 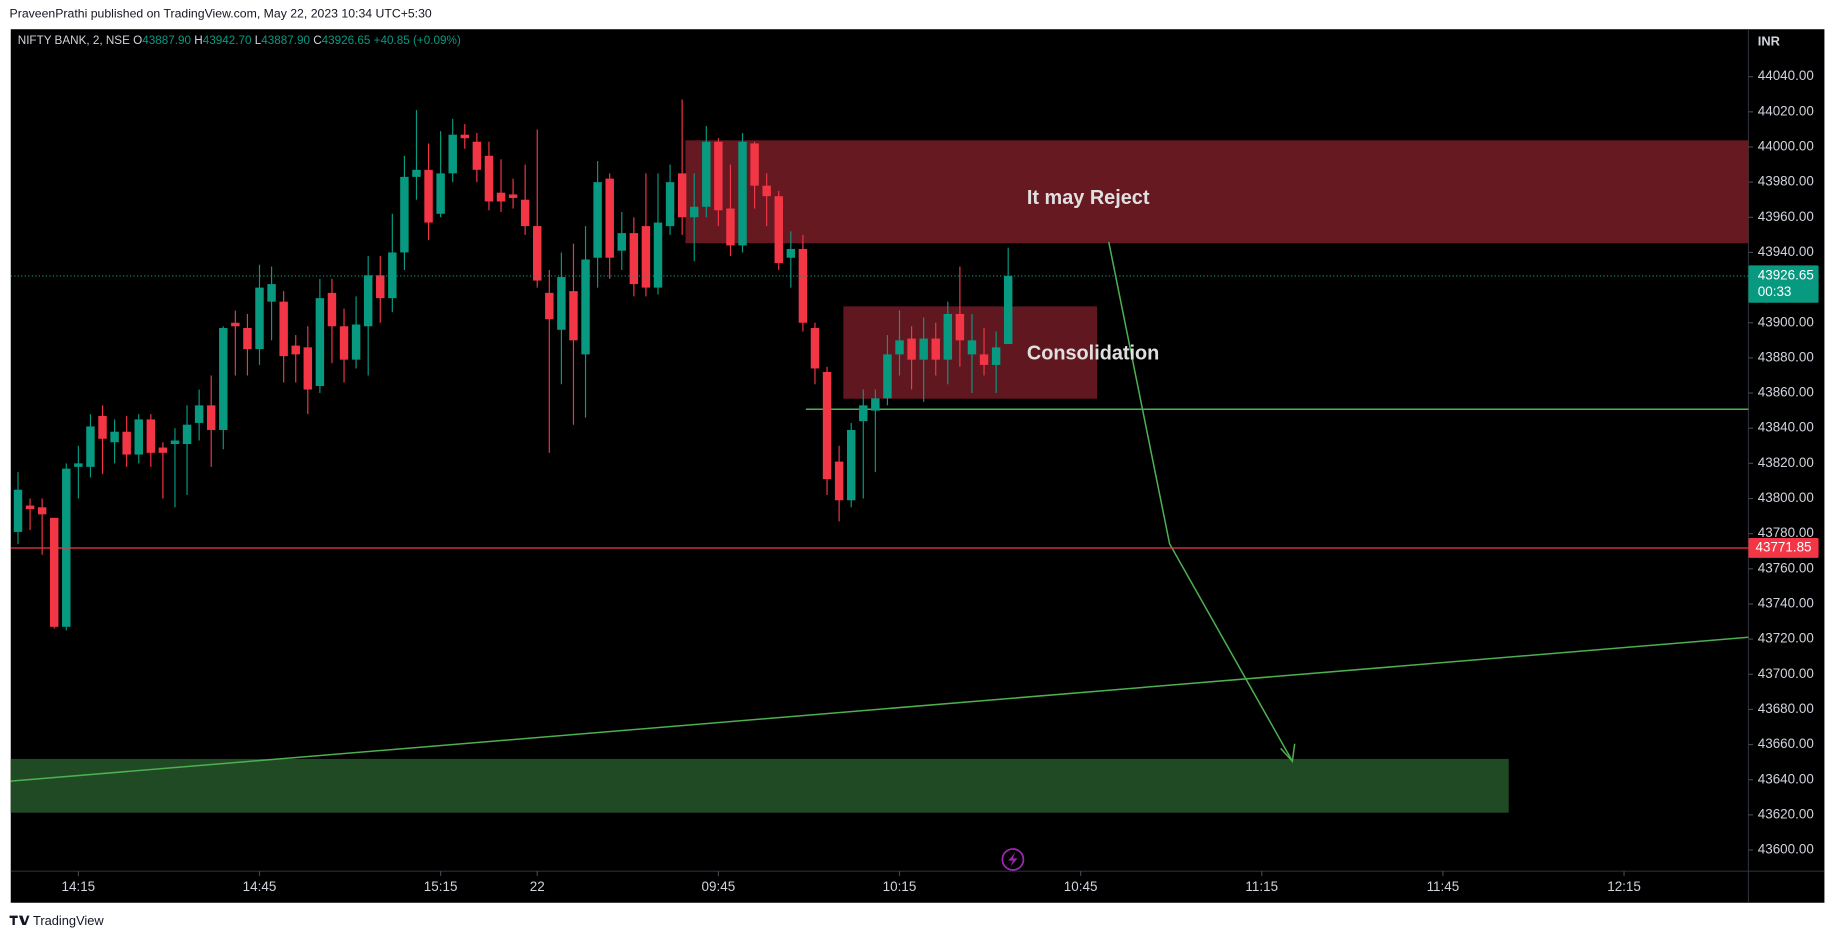 What do you see at coordinates (19, 920) in the screenshot?
I see `brand-logo` at bounding box center [19, 920].